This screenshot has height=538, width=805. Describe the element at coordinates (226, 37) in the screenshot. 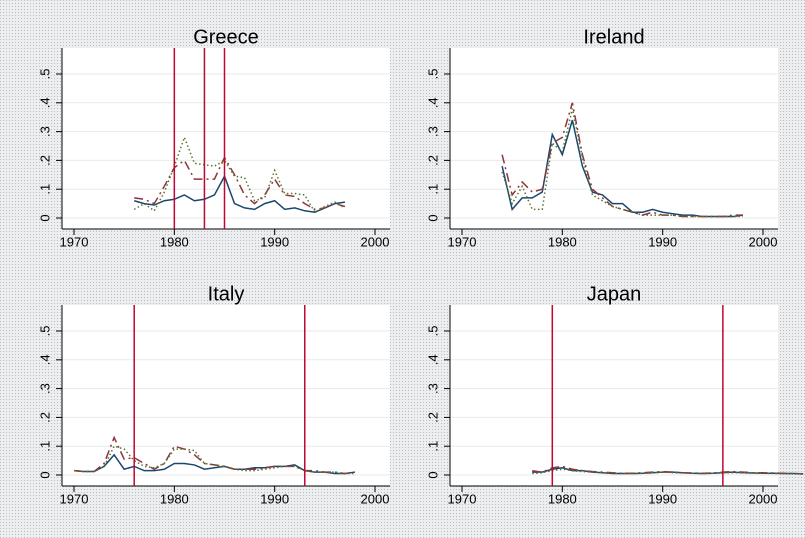

I see `panel-title: Greece` at that location.